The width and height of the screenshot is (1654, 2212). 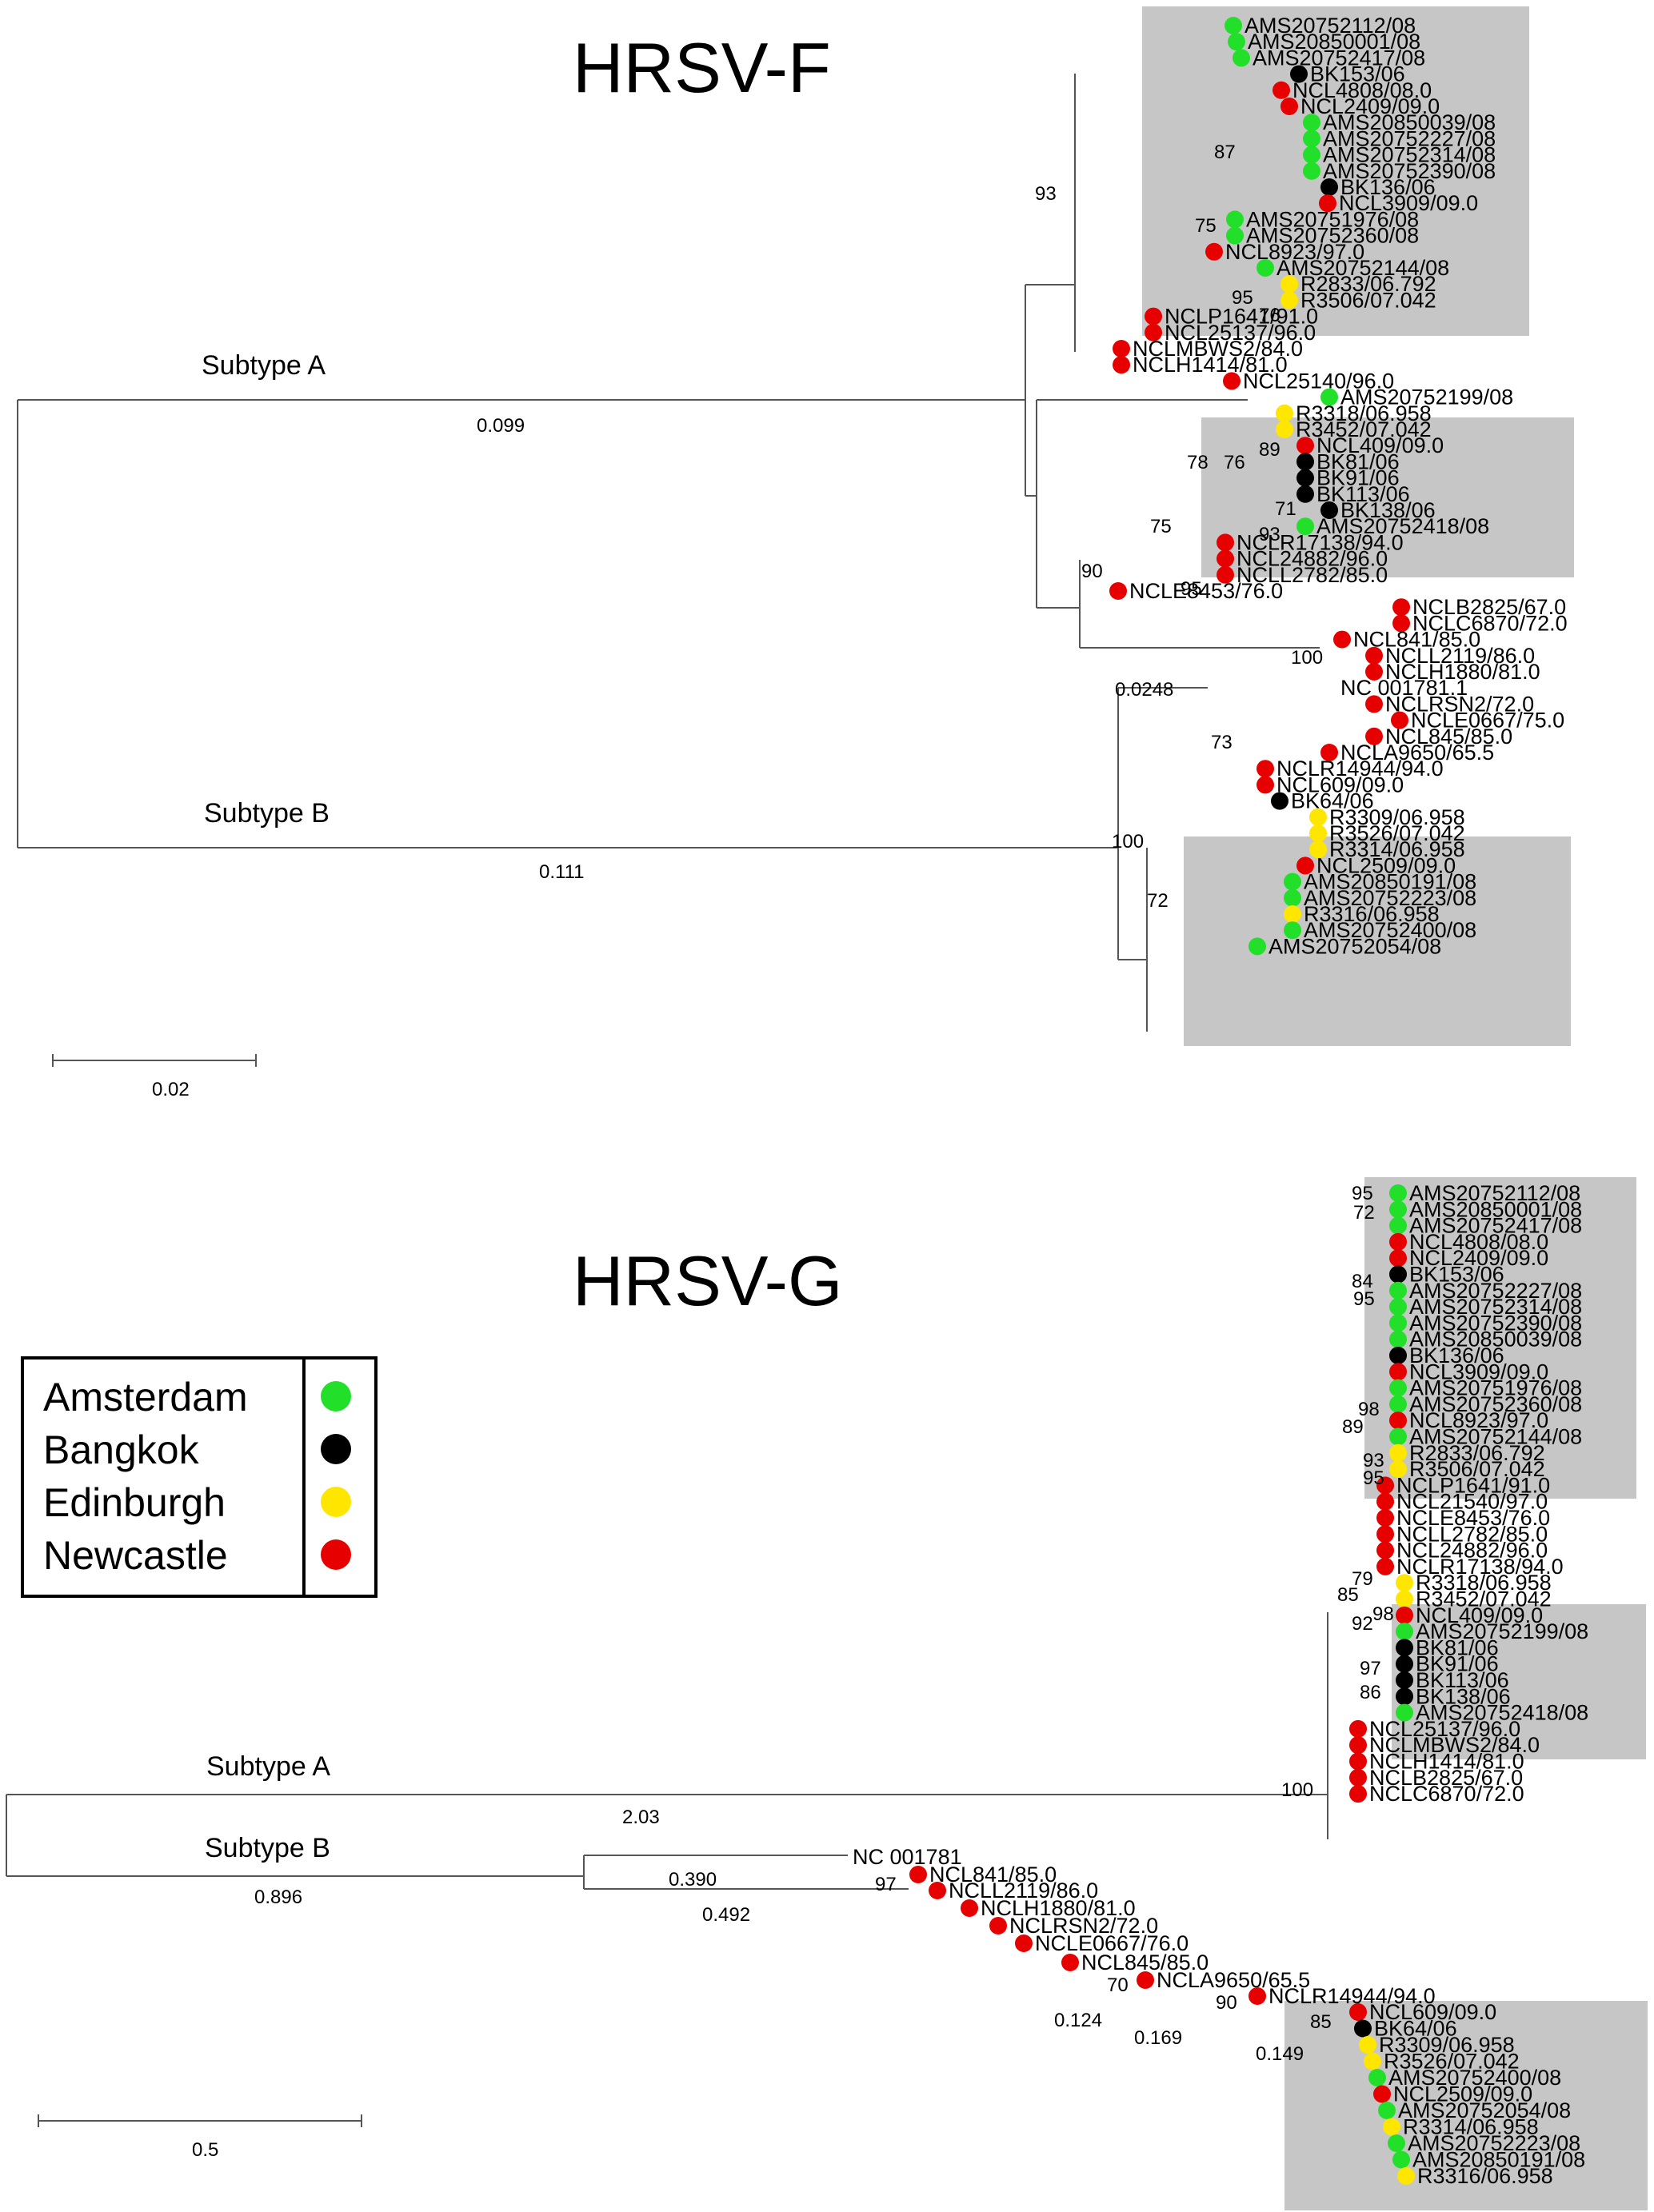 I want to click on leaf-label: R3316/06.958, so click(x=1485, y=2176).